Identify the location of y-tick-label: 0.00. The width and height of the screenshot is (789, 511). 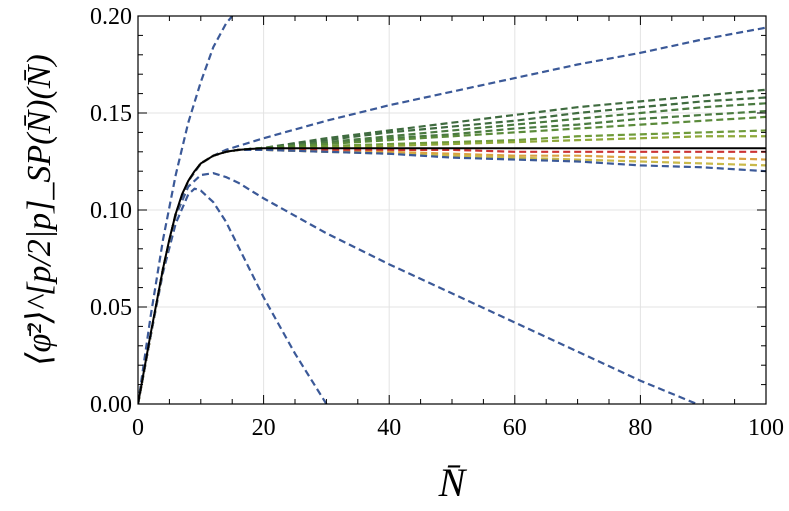
(111, 405).